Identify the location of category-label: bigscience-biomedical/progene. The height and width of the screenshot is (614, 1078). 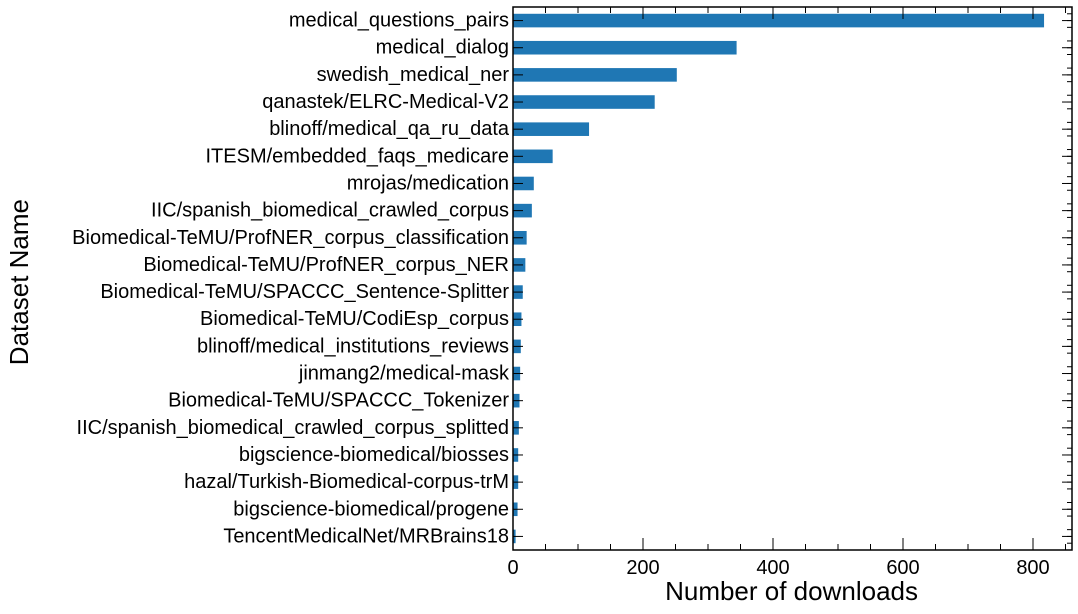
(371, 509).